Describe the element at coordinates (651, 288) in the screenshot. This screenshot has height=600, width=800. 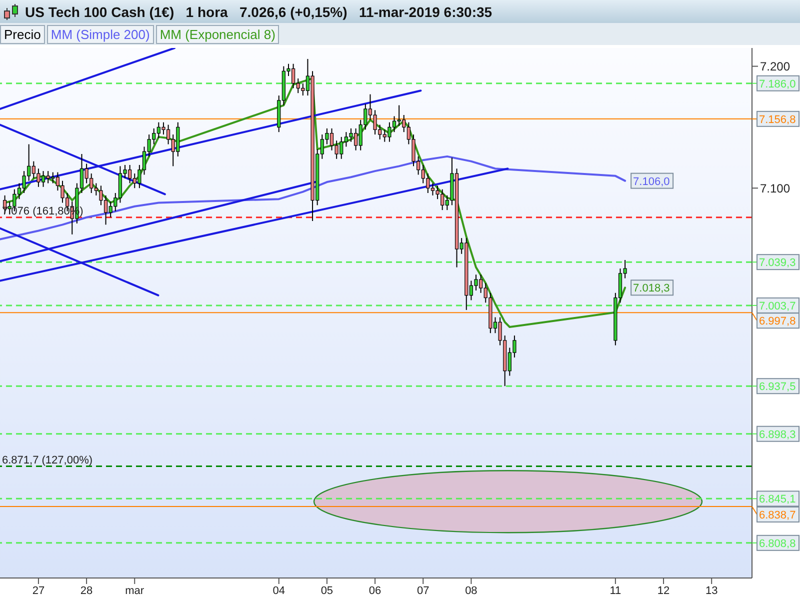
I see `data-label: 7.018,3` at that location.